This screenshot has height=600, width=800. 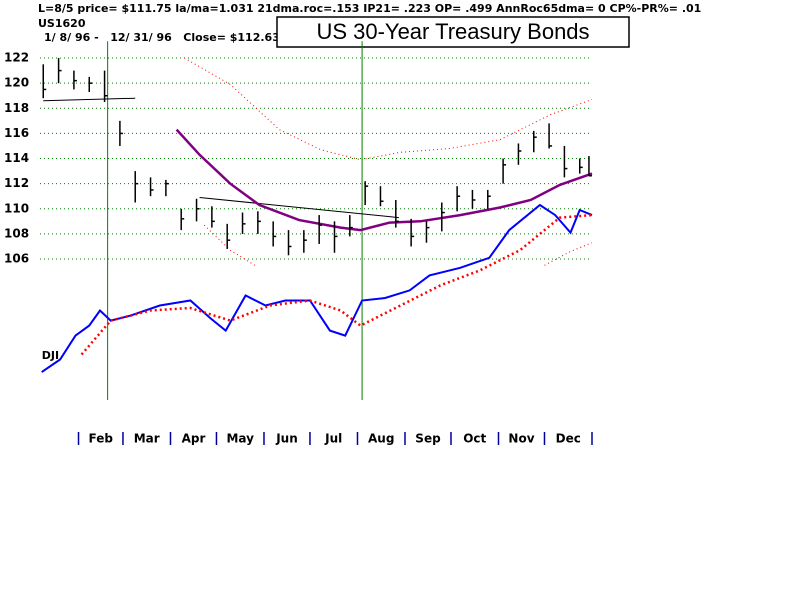 What do you see at coordinates (16, 158) in the screenshot?
I see `y-tick-label: 114` at bounding box center [16, 158].